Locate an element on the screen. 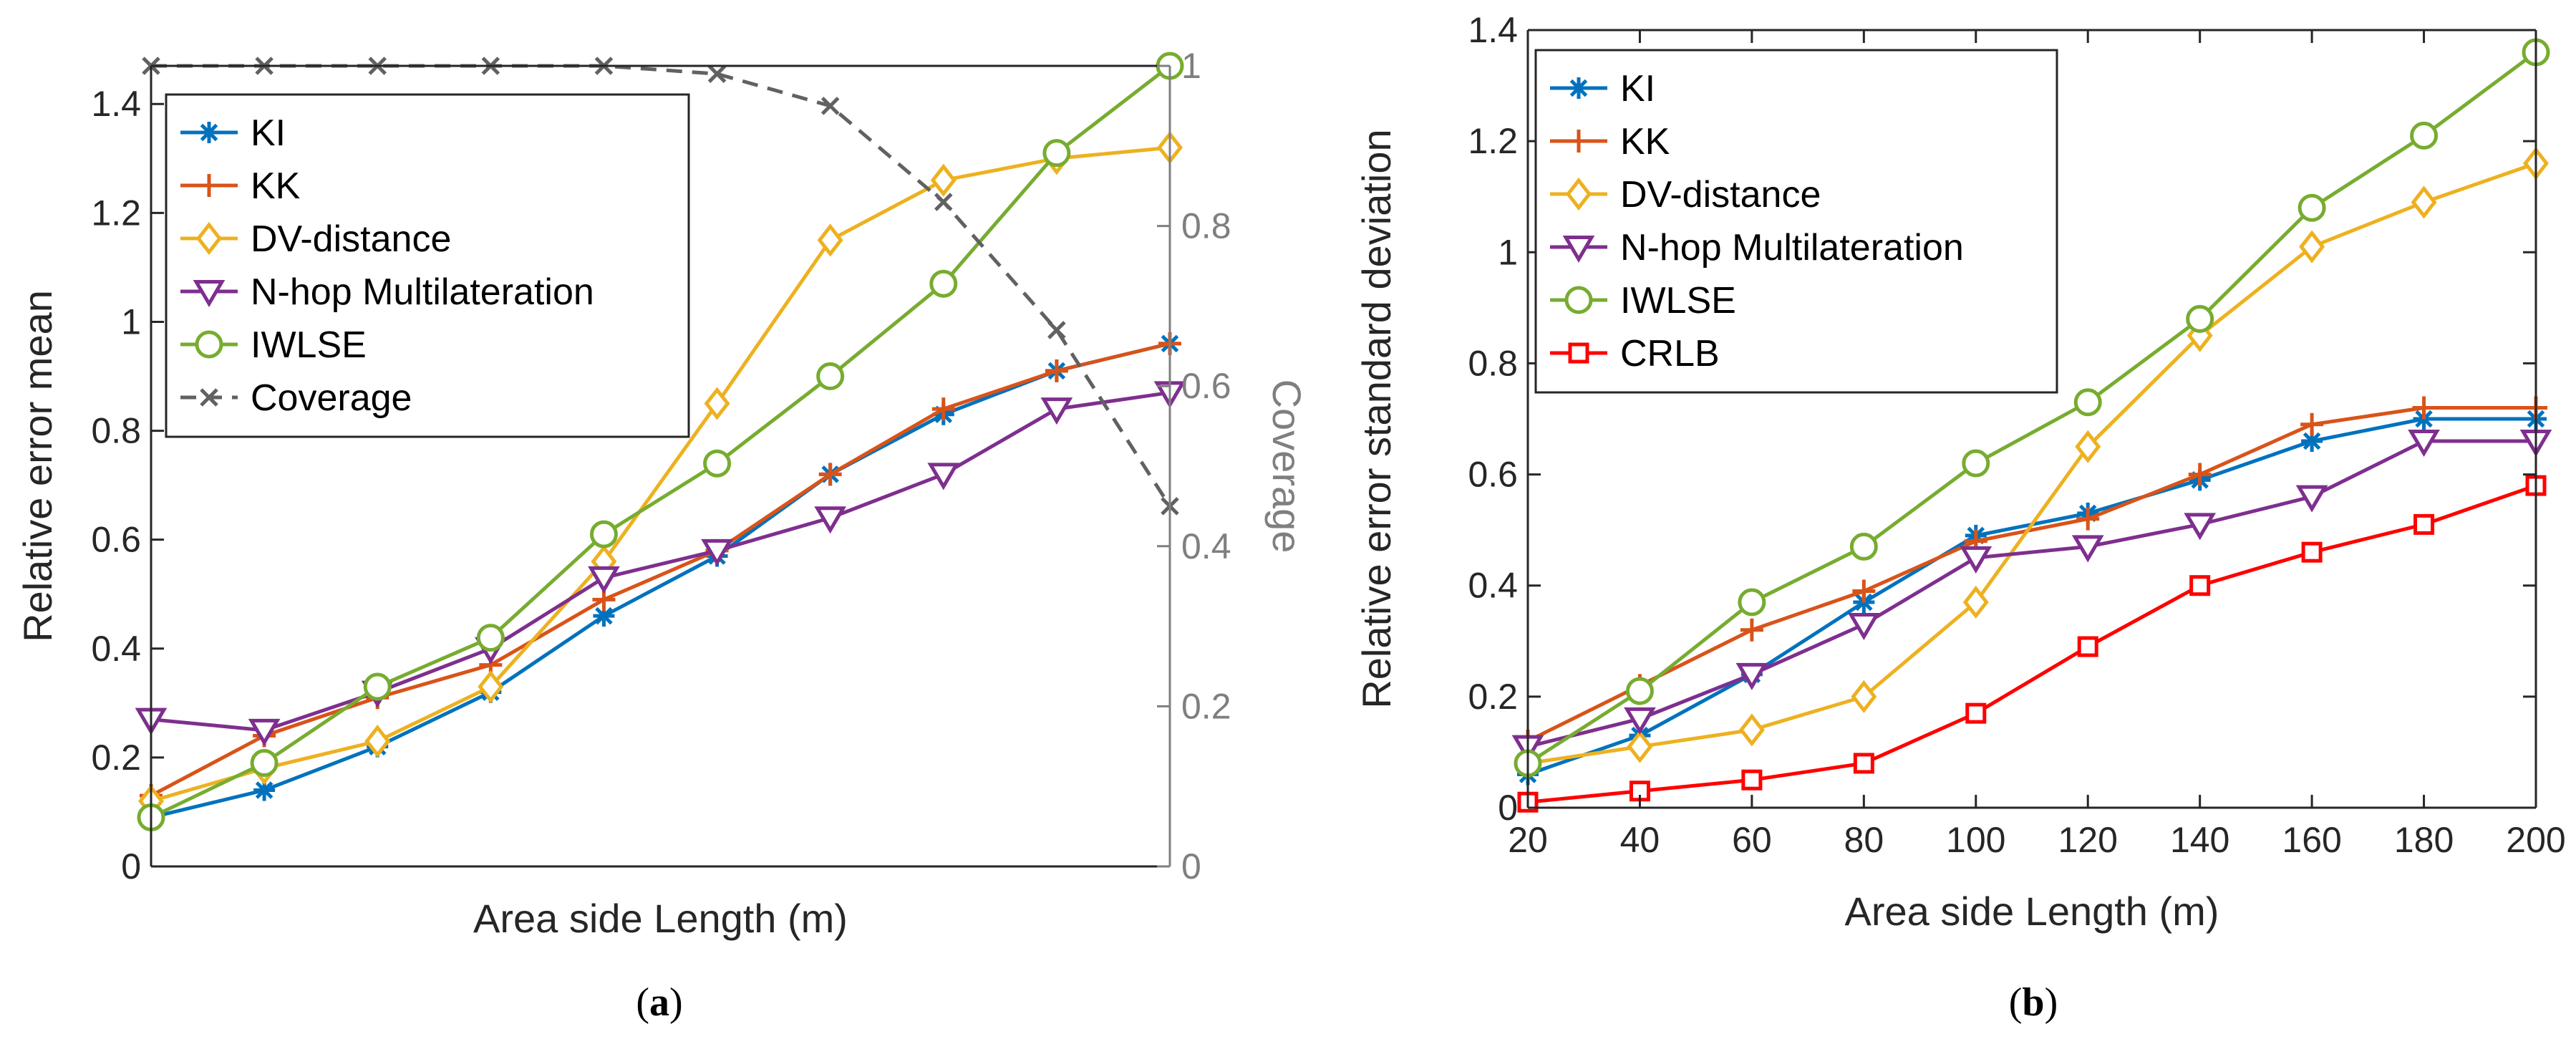 This screenshot has width=2576, height=1039. legend-label-coverage: Coverage is located at coordinates (332, 398).